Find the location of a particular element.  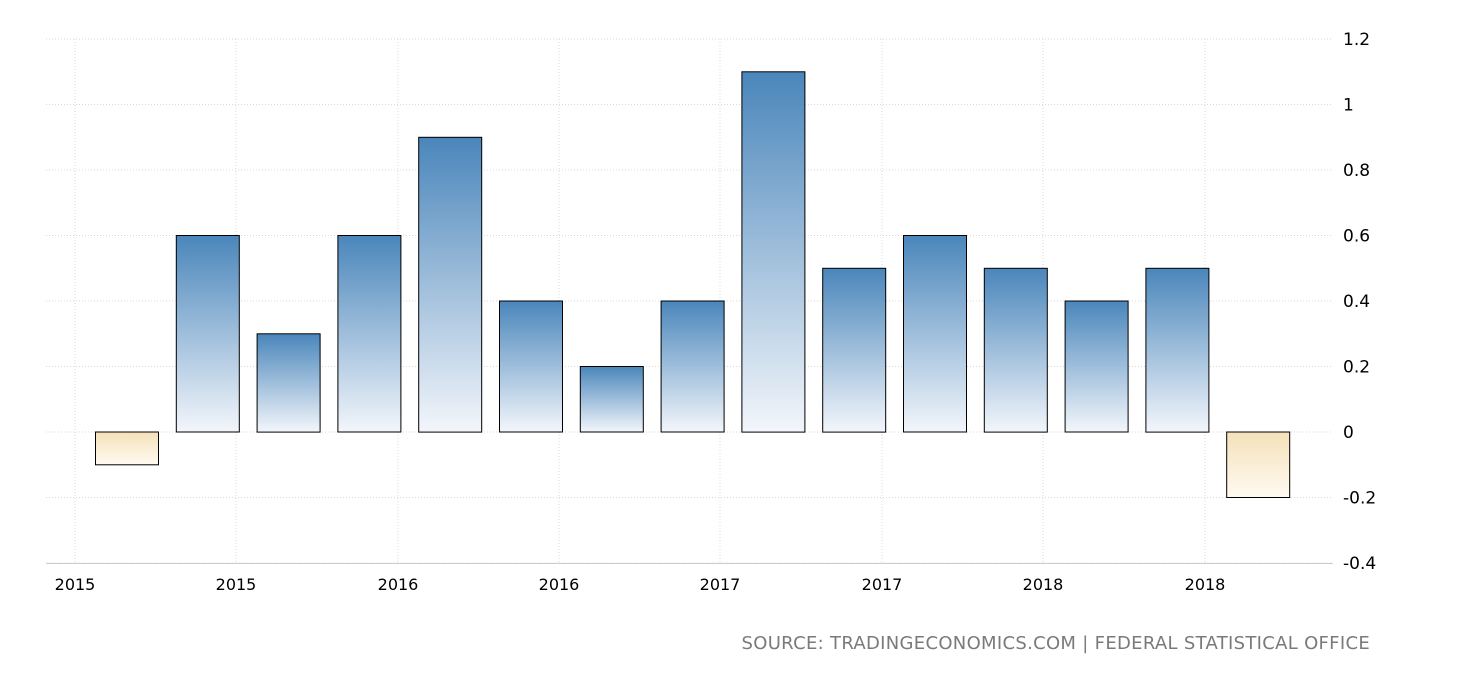

y-tick-label: 0 is located at coordinates (1348, 433).